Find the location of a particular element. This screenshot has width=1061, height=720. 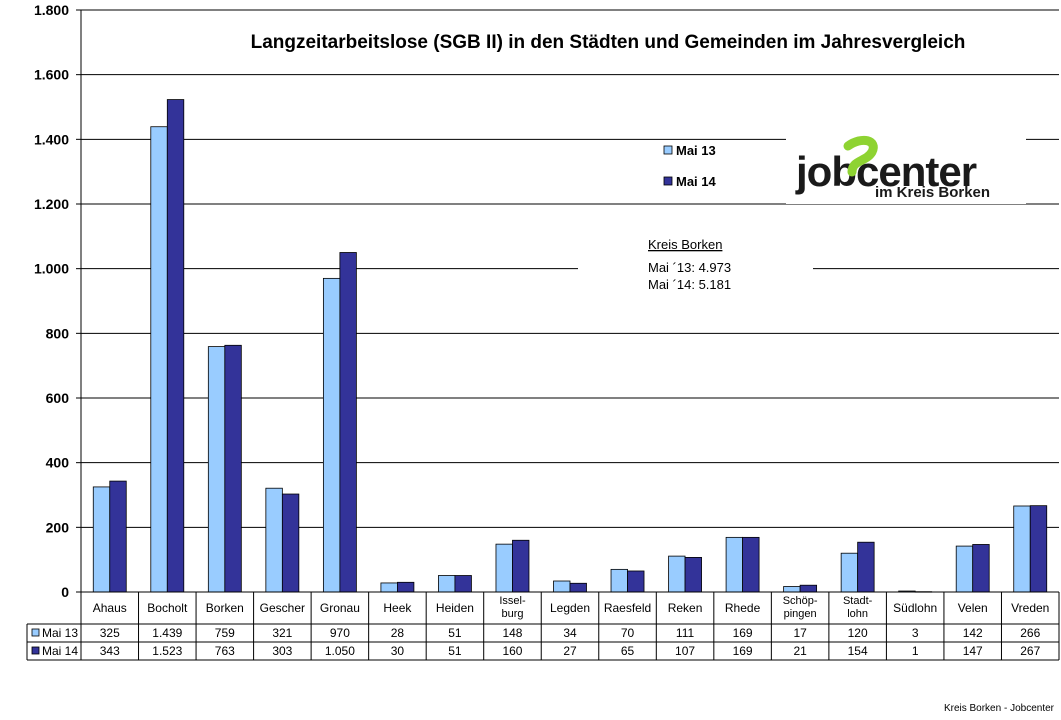

data-label: 142 is located at coordinates (973, 633).